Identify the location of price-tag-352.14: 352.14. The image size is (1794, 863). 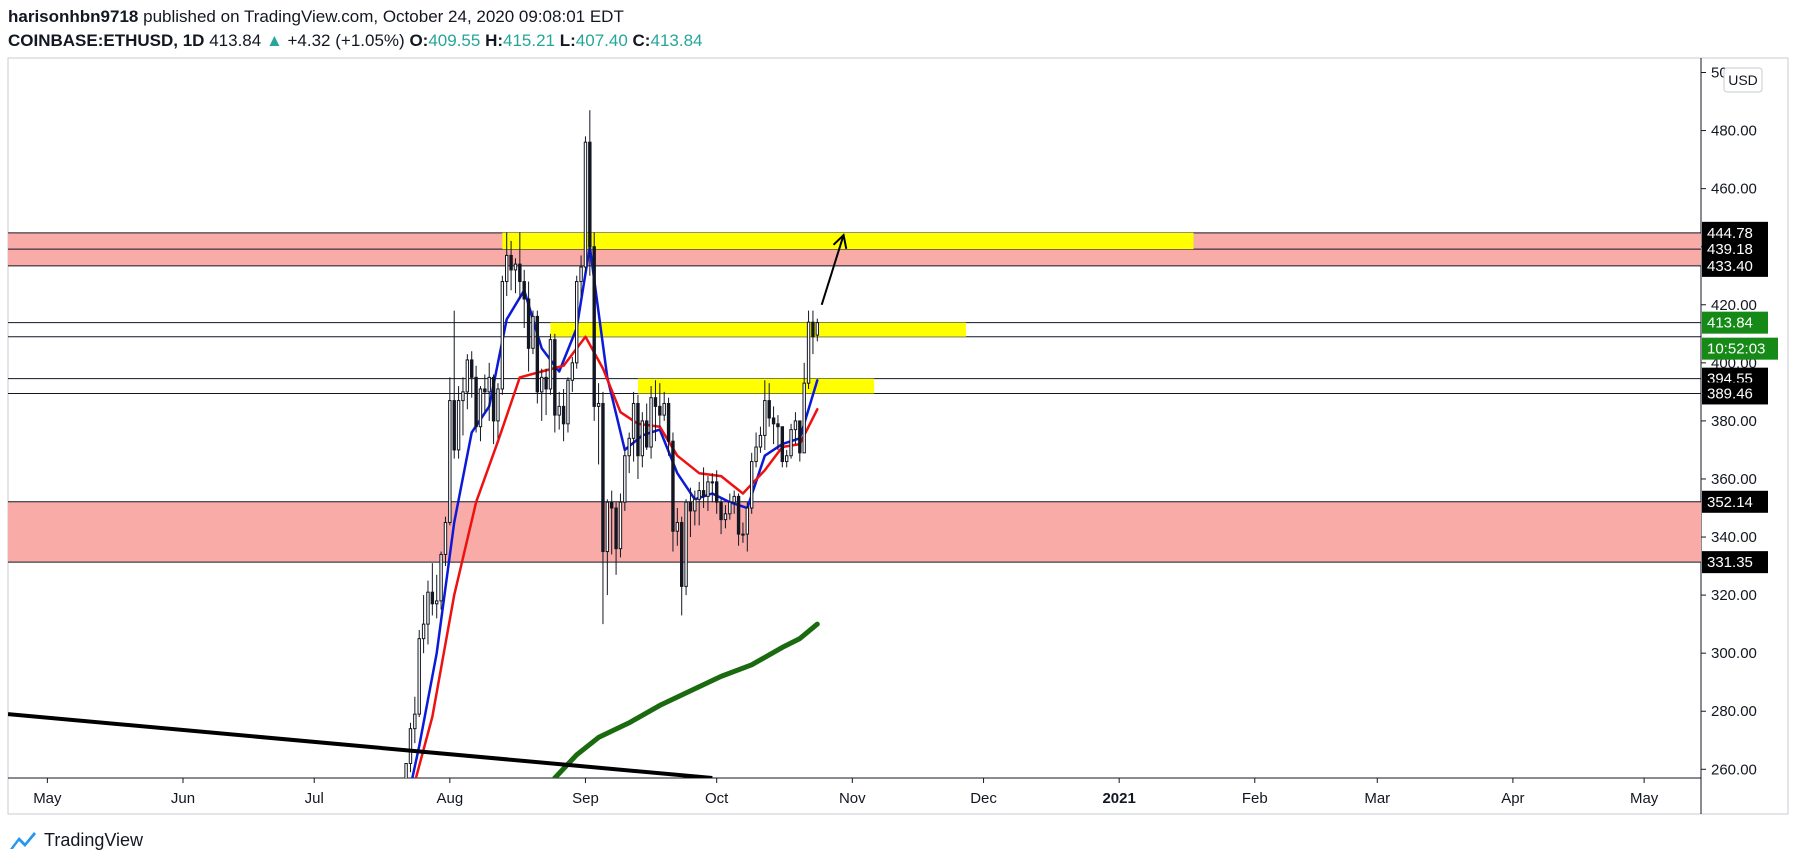
(1735, 501).